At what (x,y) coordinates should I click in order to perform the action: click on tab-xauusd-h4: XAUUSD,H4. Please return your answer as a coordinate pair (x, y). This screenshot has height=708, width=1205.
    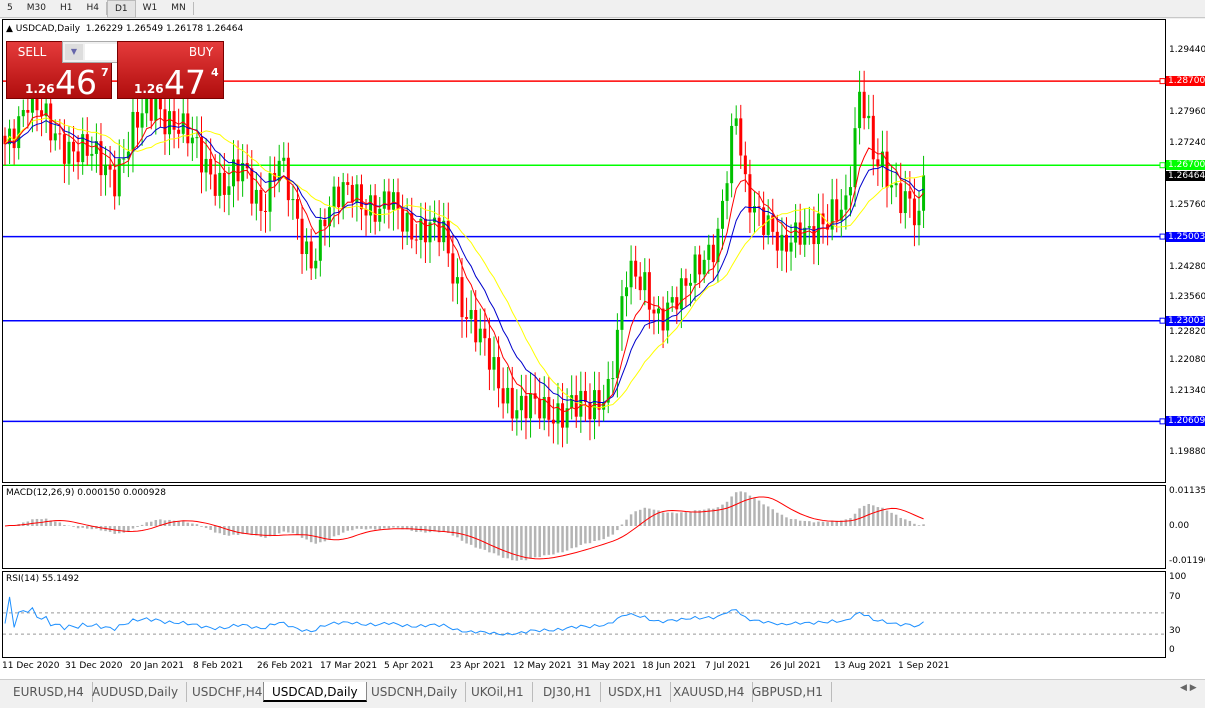
    Looking at the image, I should click on (709, 692).